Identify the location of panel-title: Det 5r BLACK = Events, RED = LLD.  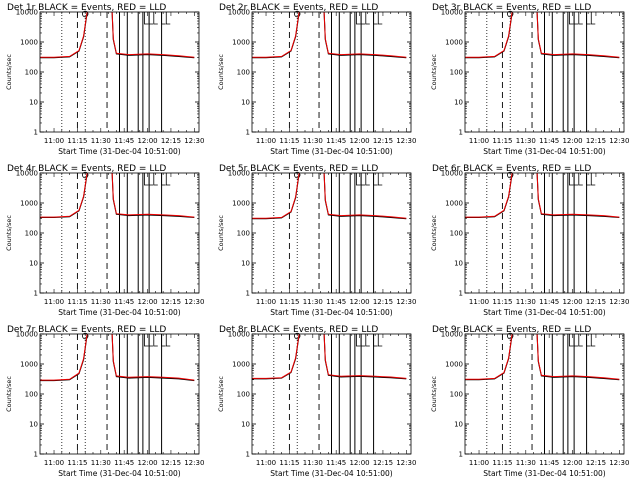
(298, 169).